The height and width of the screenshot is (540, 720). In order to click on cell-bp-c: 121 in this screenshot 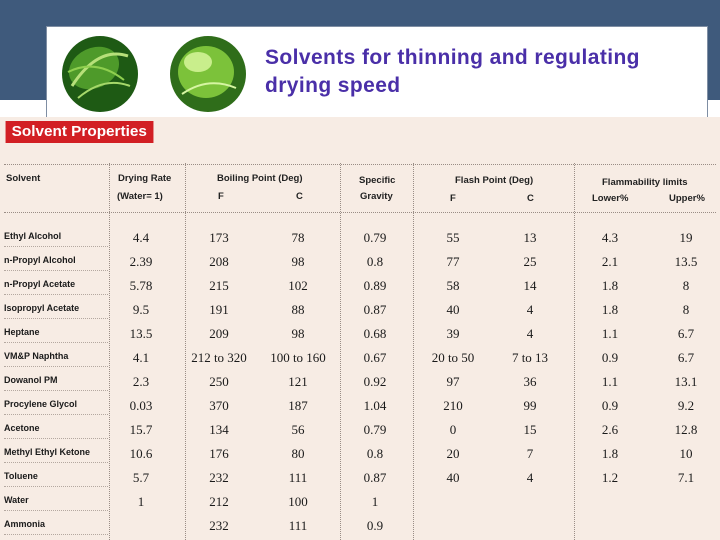, I will do `click(298, 381)`.